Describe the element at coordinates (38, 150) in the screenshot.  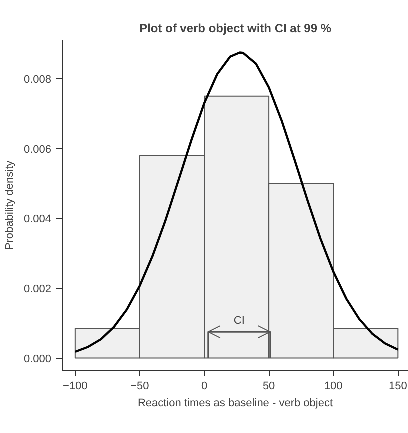
I see `y-tick-label: 0.006` at that location.